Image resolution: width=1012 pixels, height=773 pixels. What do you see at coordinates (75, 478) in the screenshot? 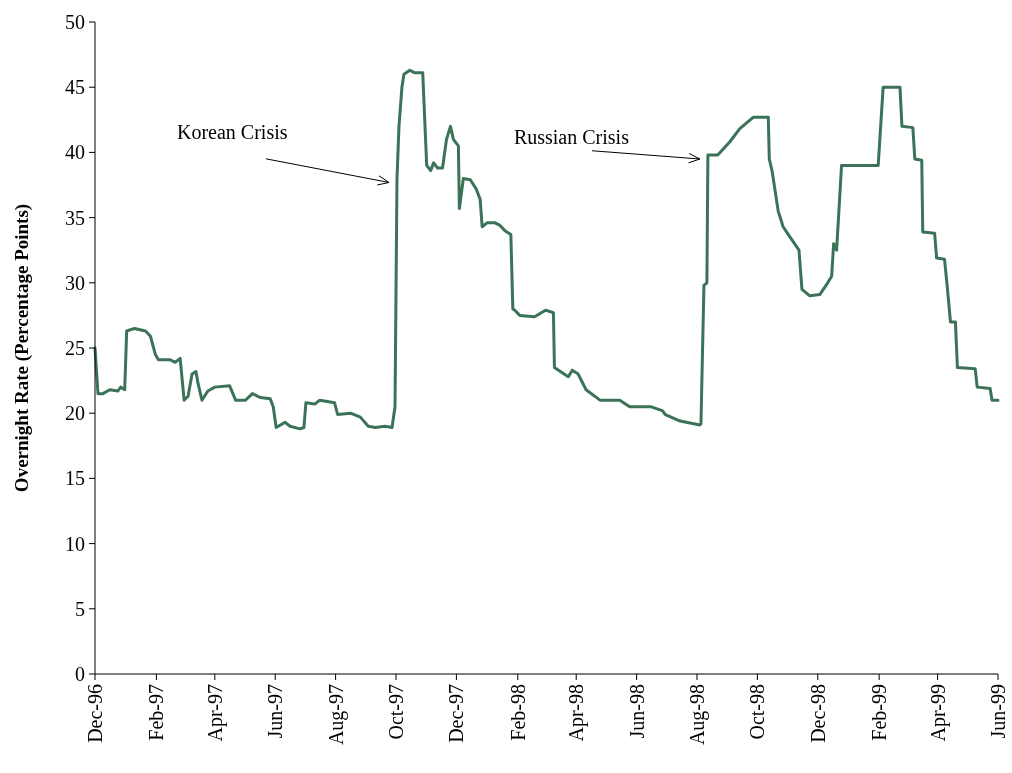
I see `y-tick-label: 15` at bounding box center [75, 478].